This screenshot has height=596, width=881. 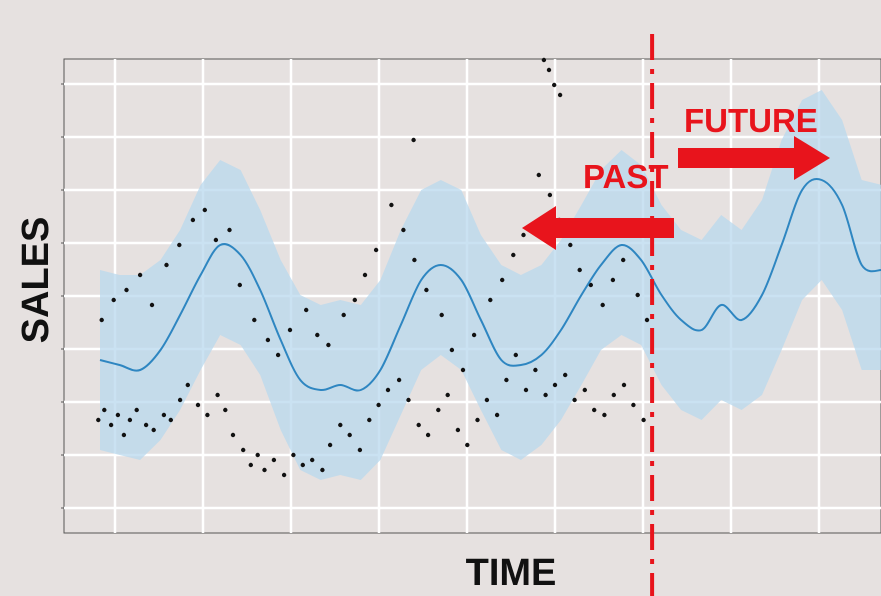 I want to click on past-label: PAST, so click(x=626, y=176).